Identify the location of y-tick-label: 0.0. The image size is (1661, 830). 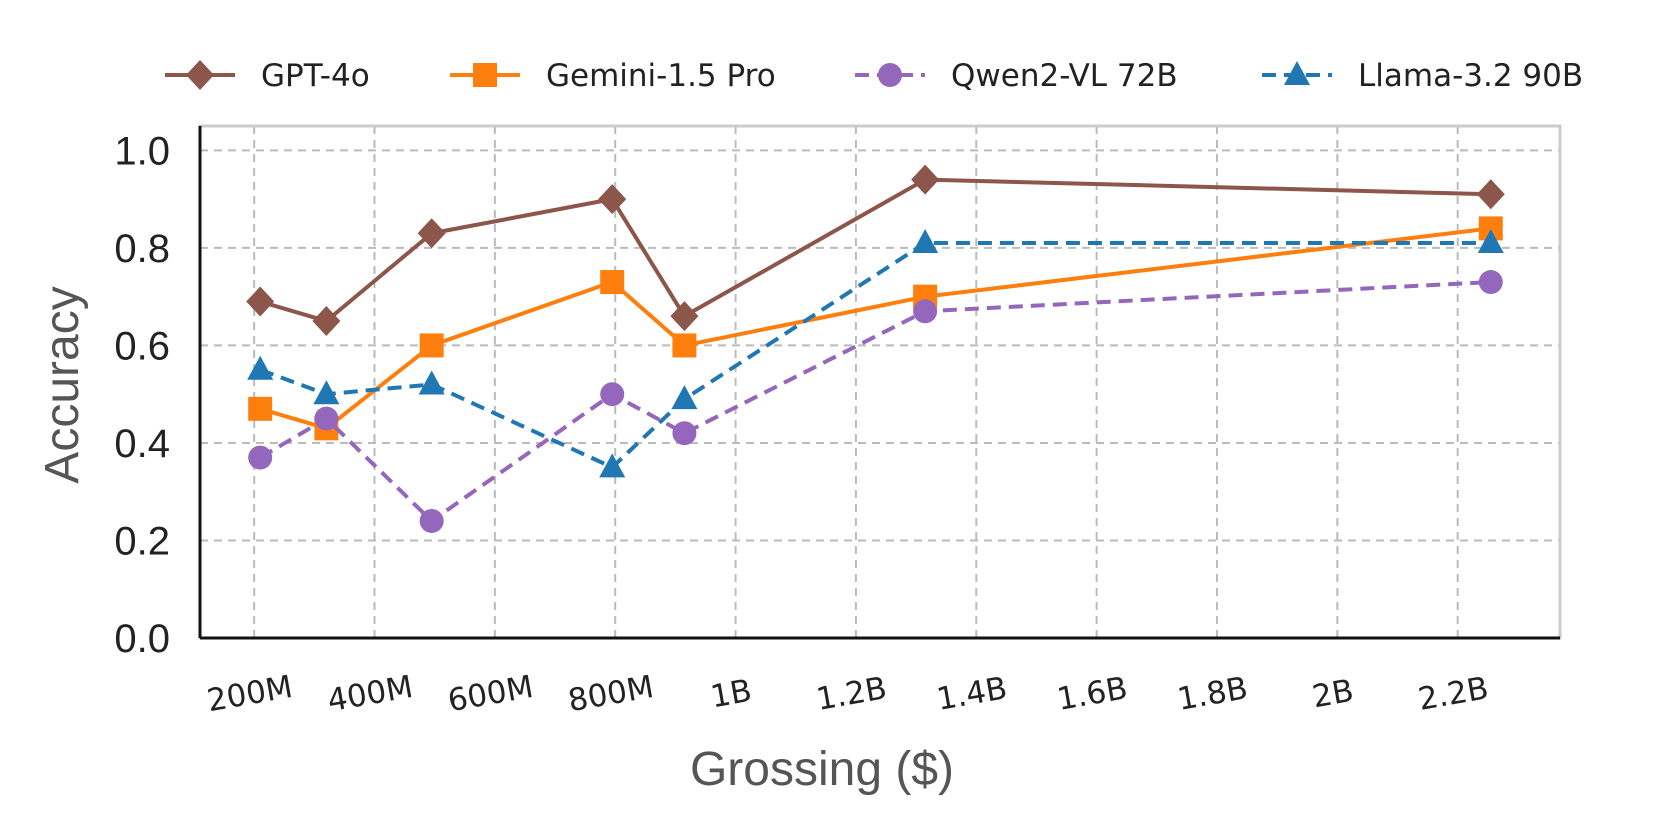
(142, 639).